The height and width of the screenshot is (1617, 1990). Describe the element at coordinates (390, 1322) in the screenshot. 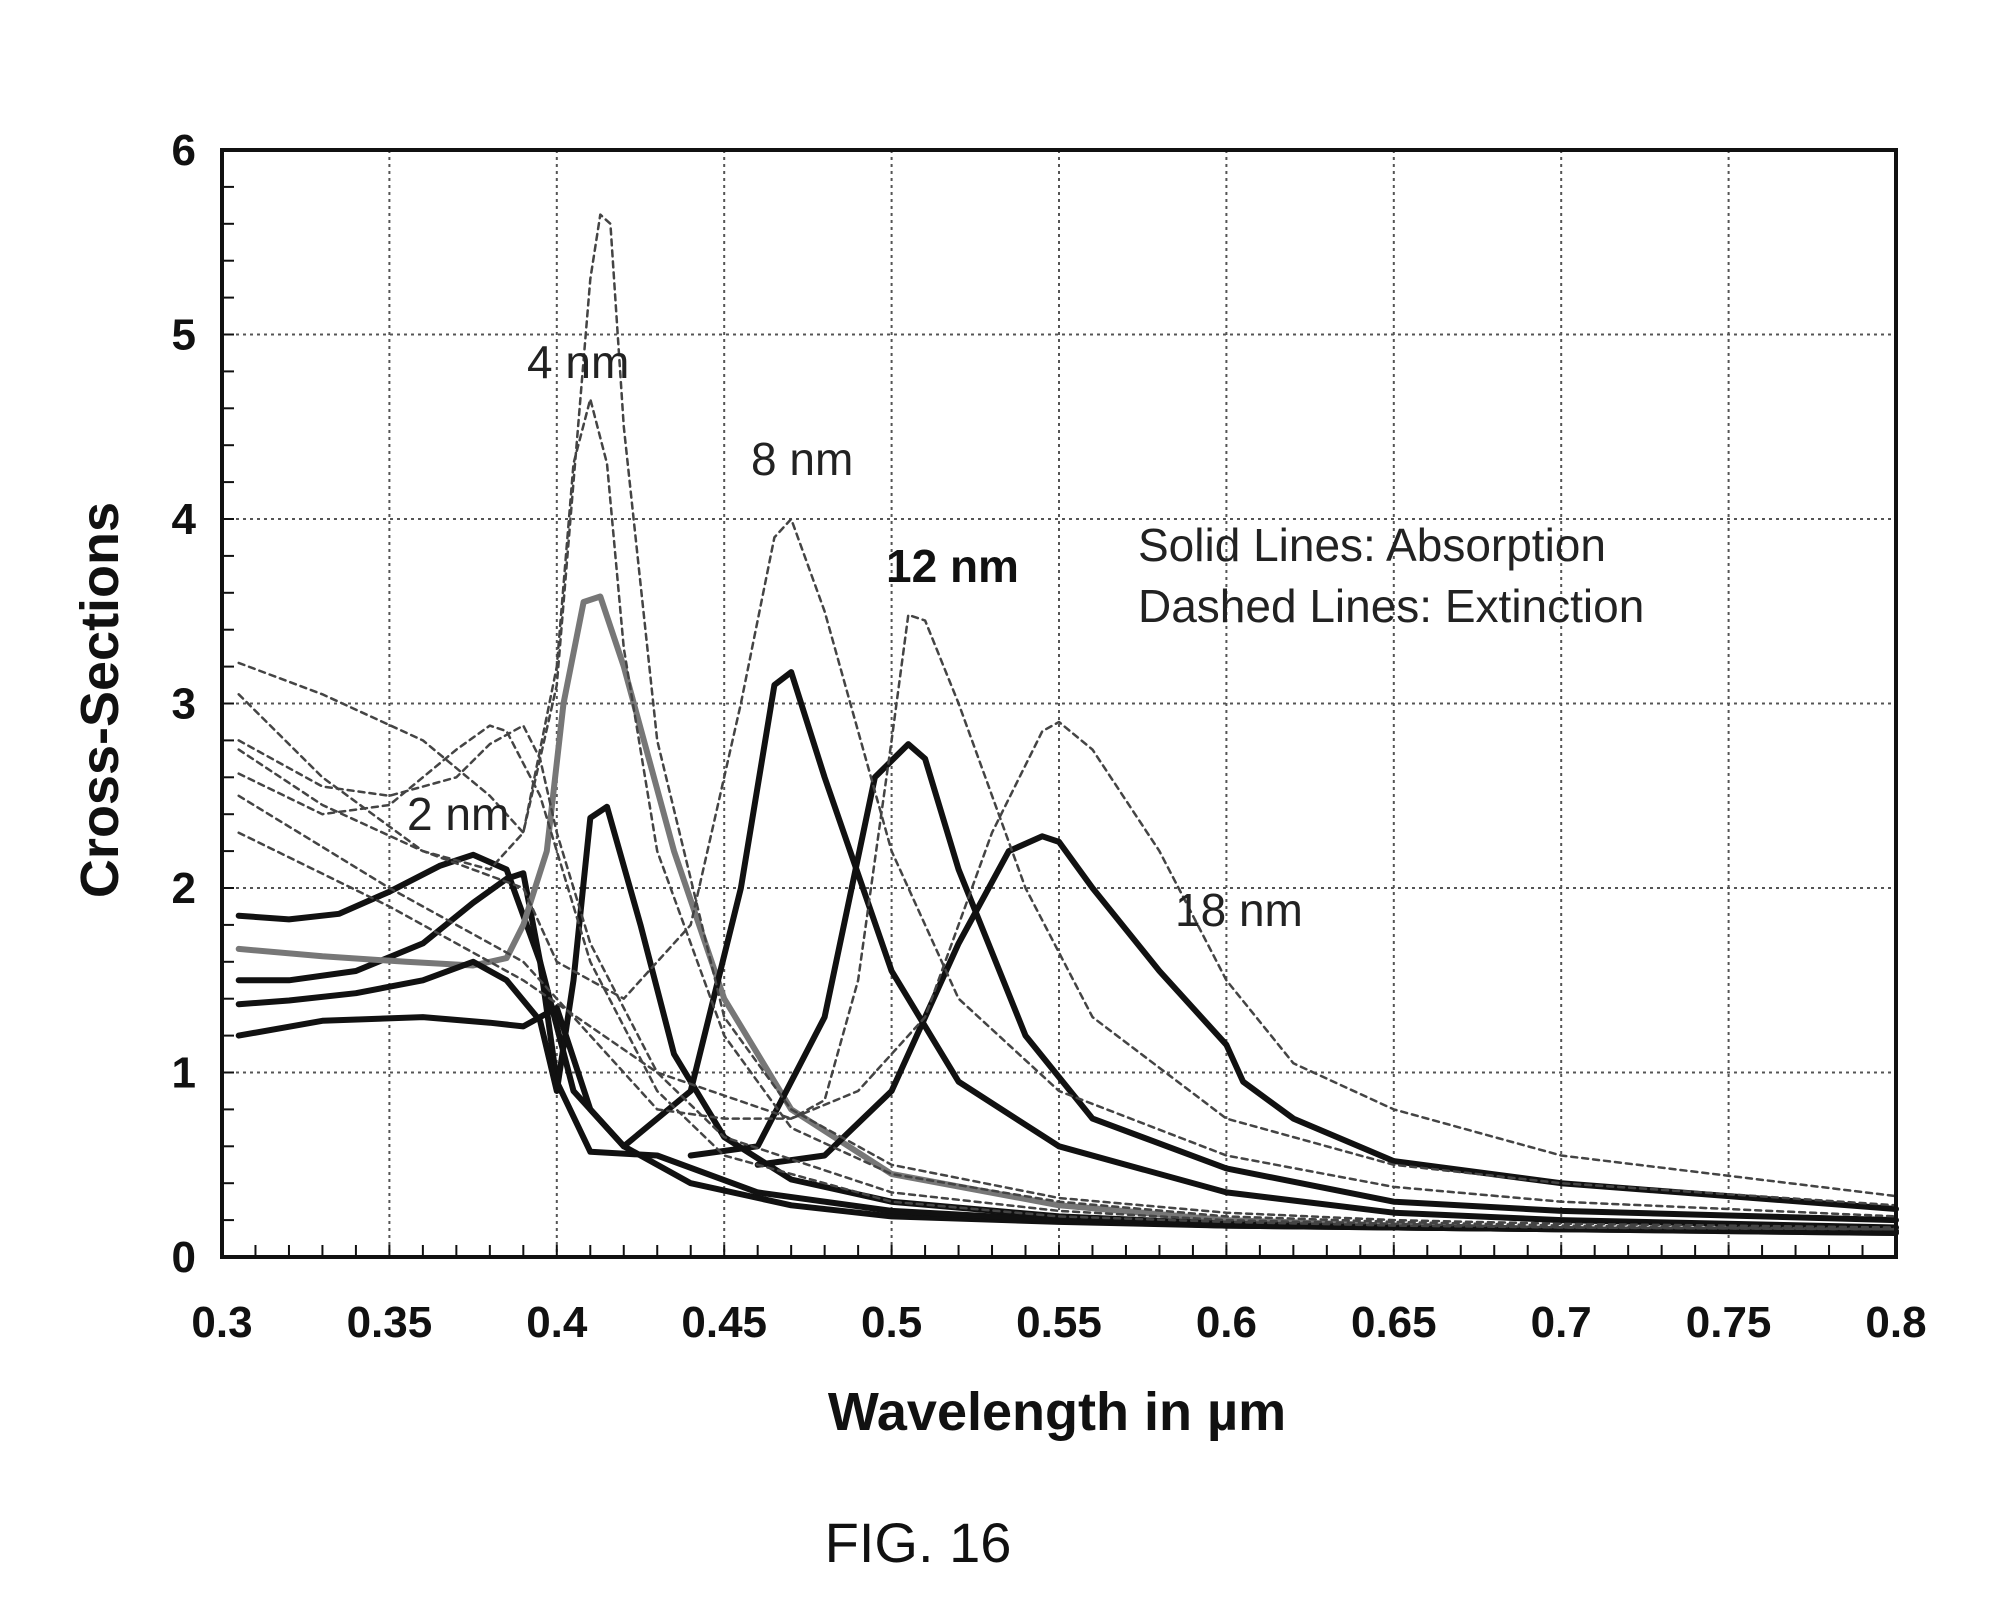

I see `x-tick-label: 0.35` at that location.